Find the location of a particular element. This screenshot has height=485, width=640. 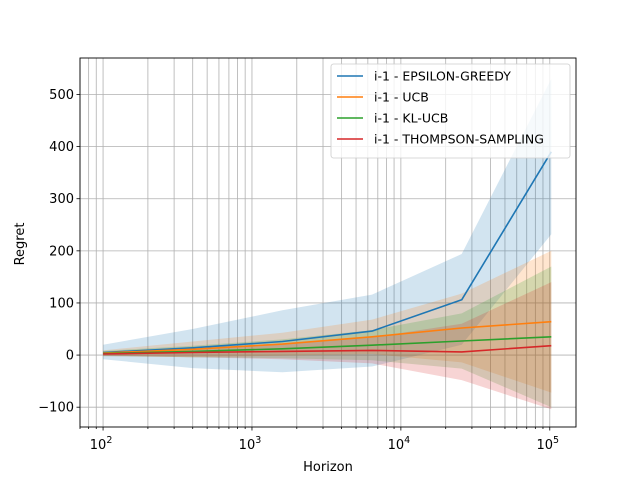

y-tick-label: 400 is located at coordinates (61, 147).